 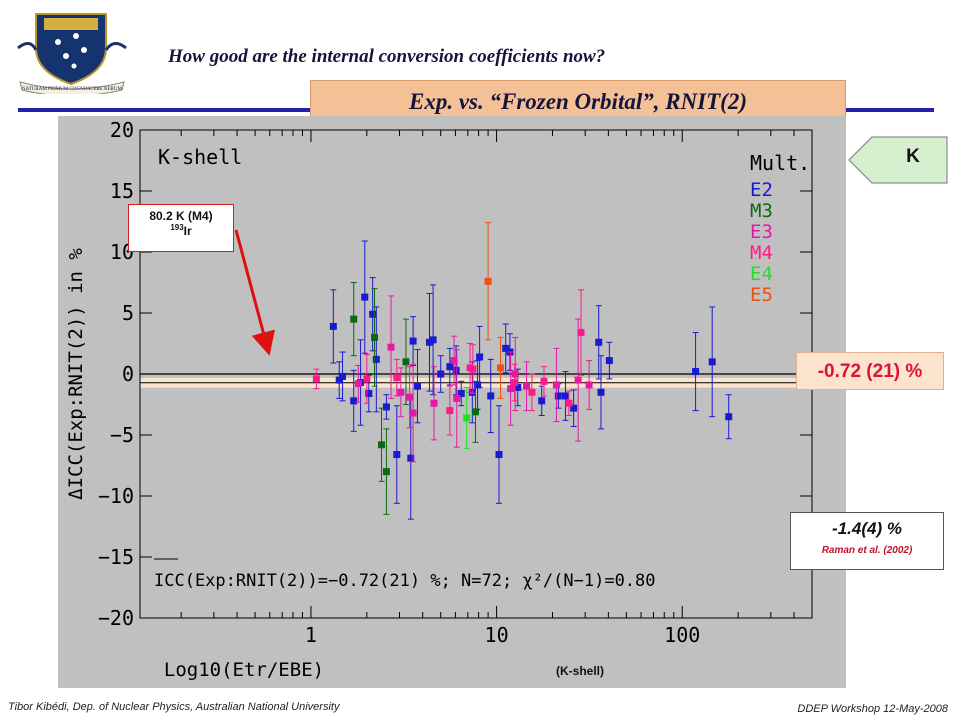 What do you see at coordinates (72, 53) in the screenshot?
I see `anu-crest-logo: NATURAM PRIMUM COGNOSCERE RERUM` at bounding box center [72, 53].